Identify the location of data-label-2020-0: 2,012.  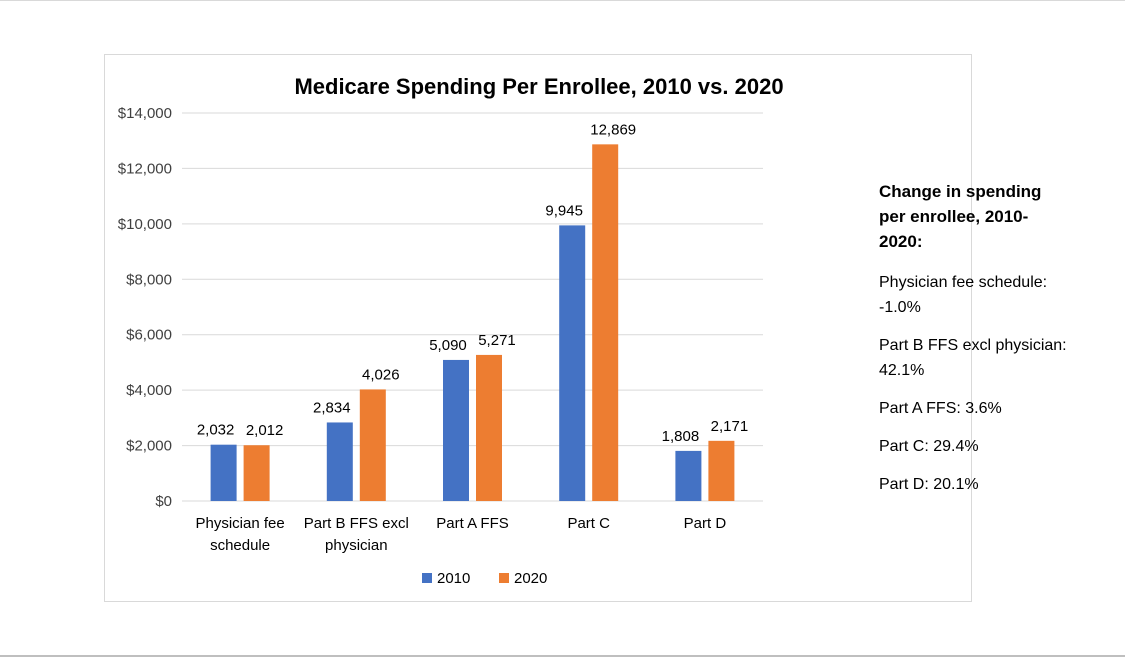
(265, 430).